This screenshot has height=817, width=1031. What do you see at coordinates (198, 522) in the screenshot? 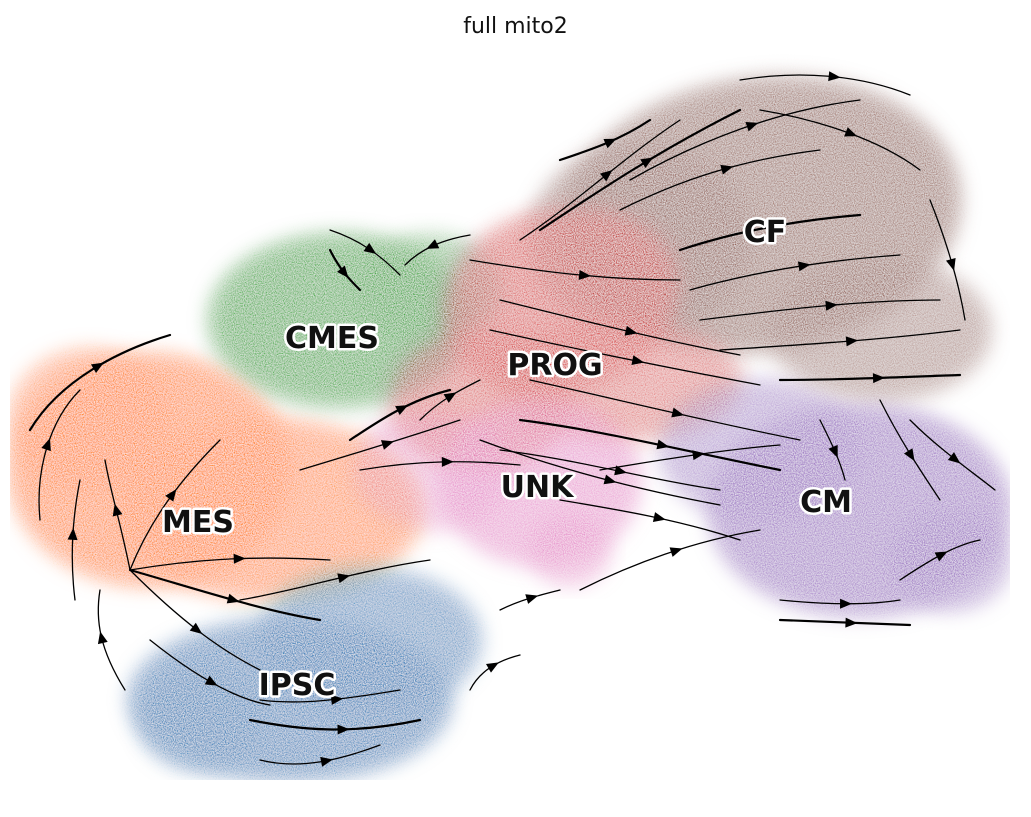
I see `cluster-label-mes: MES` at bounding box center [198, 522].